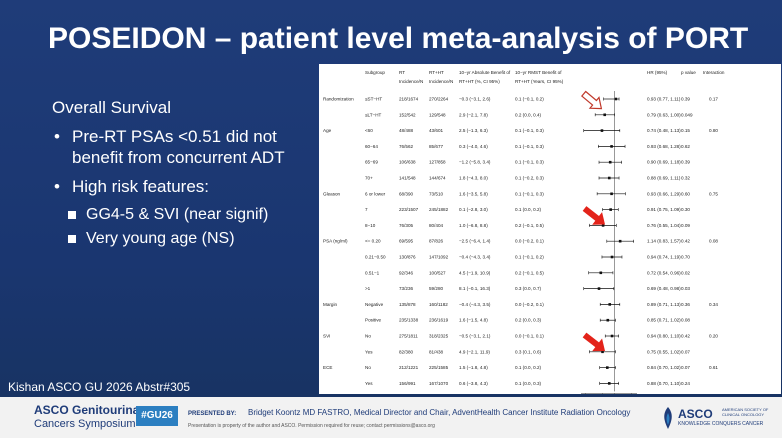 The height and width of the screenshot is (438, 782). What do you see at coordinates (406, 193) in the screenshot?
I see `row-rt: 68/390` at bounding box center [406, 193].